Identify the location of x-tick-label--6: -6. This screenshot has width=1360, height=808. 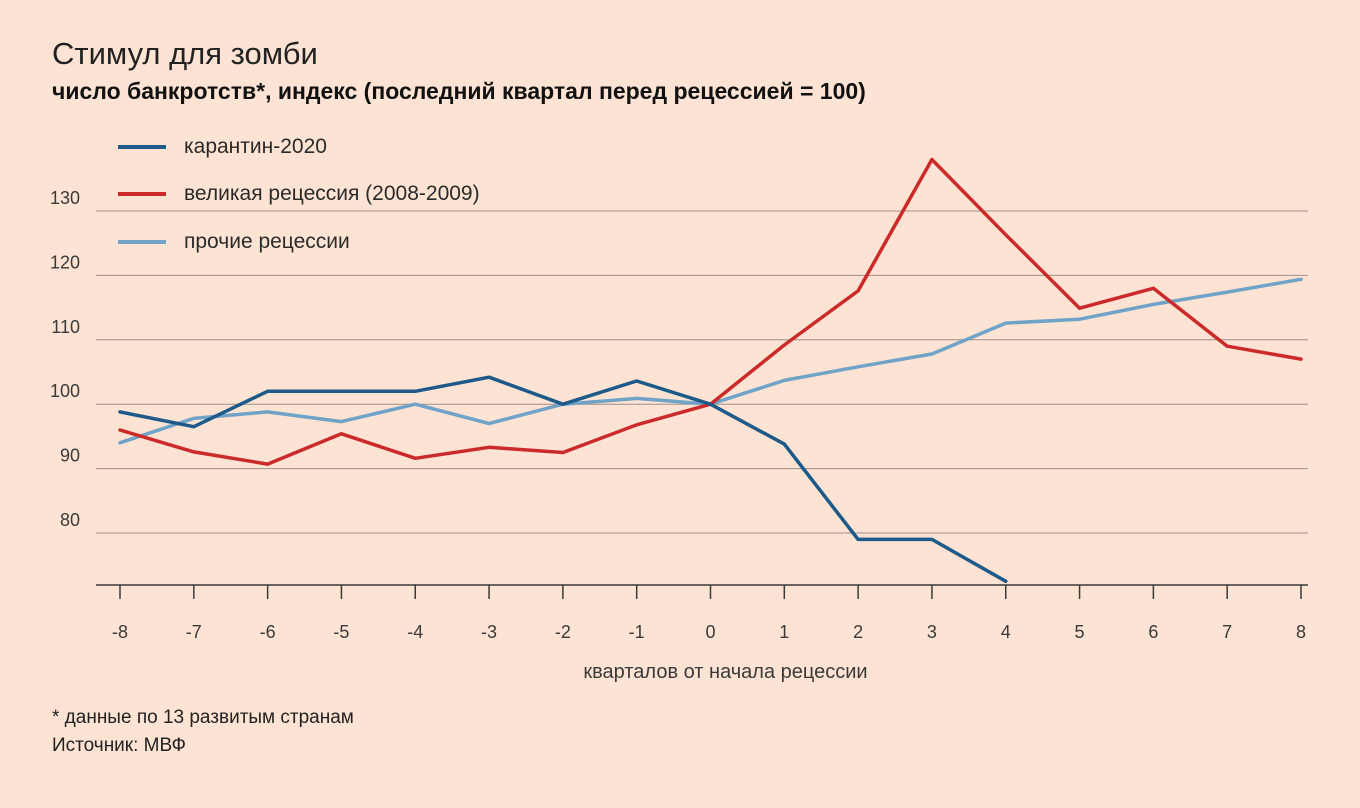
(268, 632).